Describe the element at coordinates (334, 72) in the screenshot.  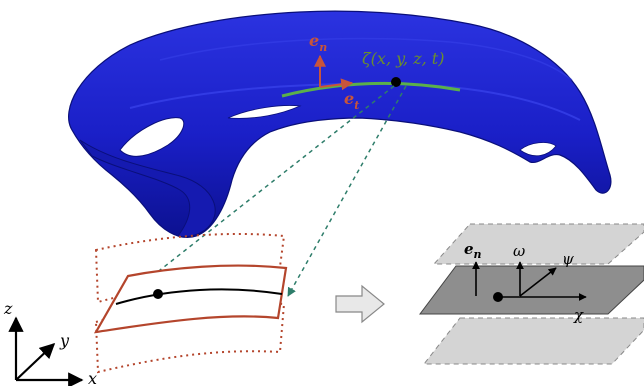
I see `surface-vectors` at that location.